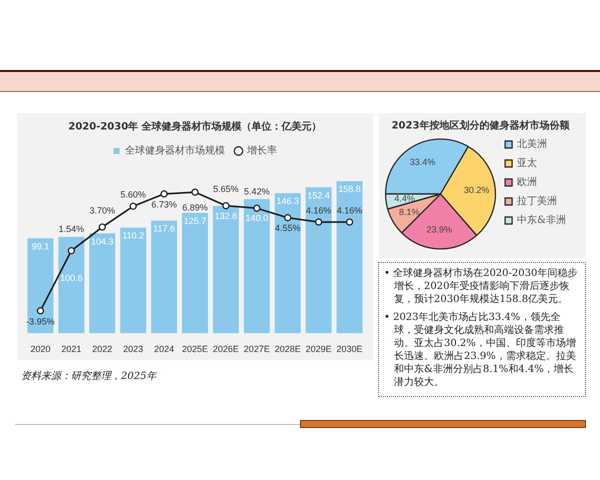 Image resolution: width=600 pixels, height=480 pixels. What do you see at coordinates (404, 198) in the screenshot?
I see `data-label: 4.4%` at bounding box center [404, 198].